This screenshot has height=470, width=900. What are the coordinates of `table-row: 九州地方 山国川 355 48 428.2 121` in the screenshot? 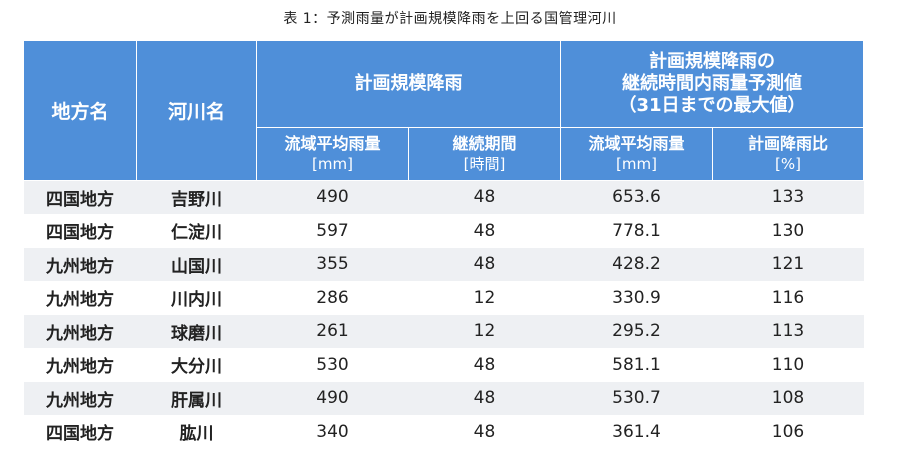 It's located at (443, 264).